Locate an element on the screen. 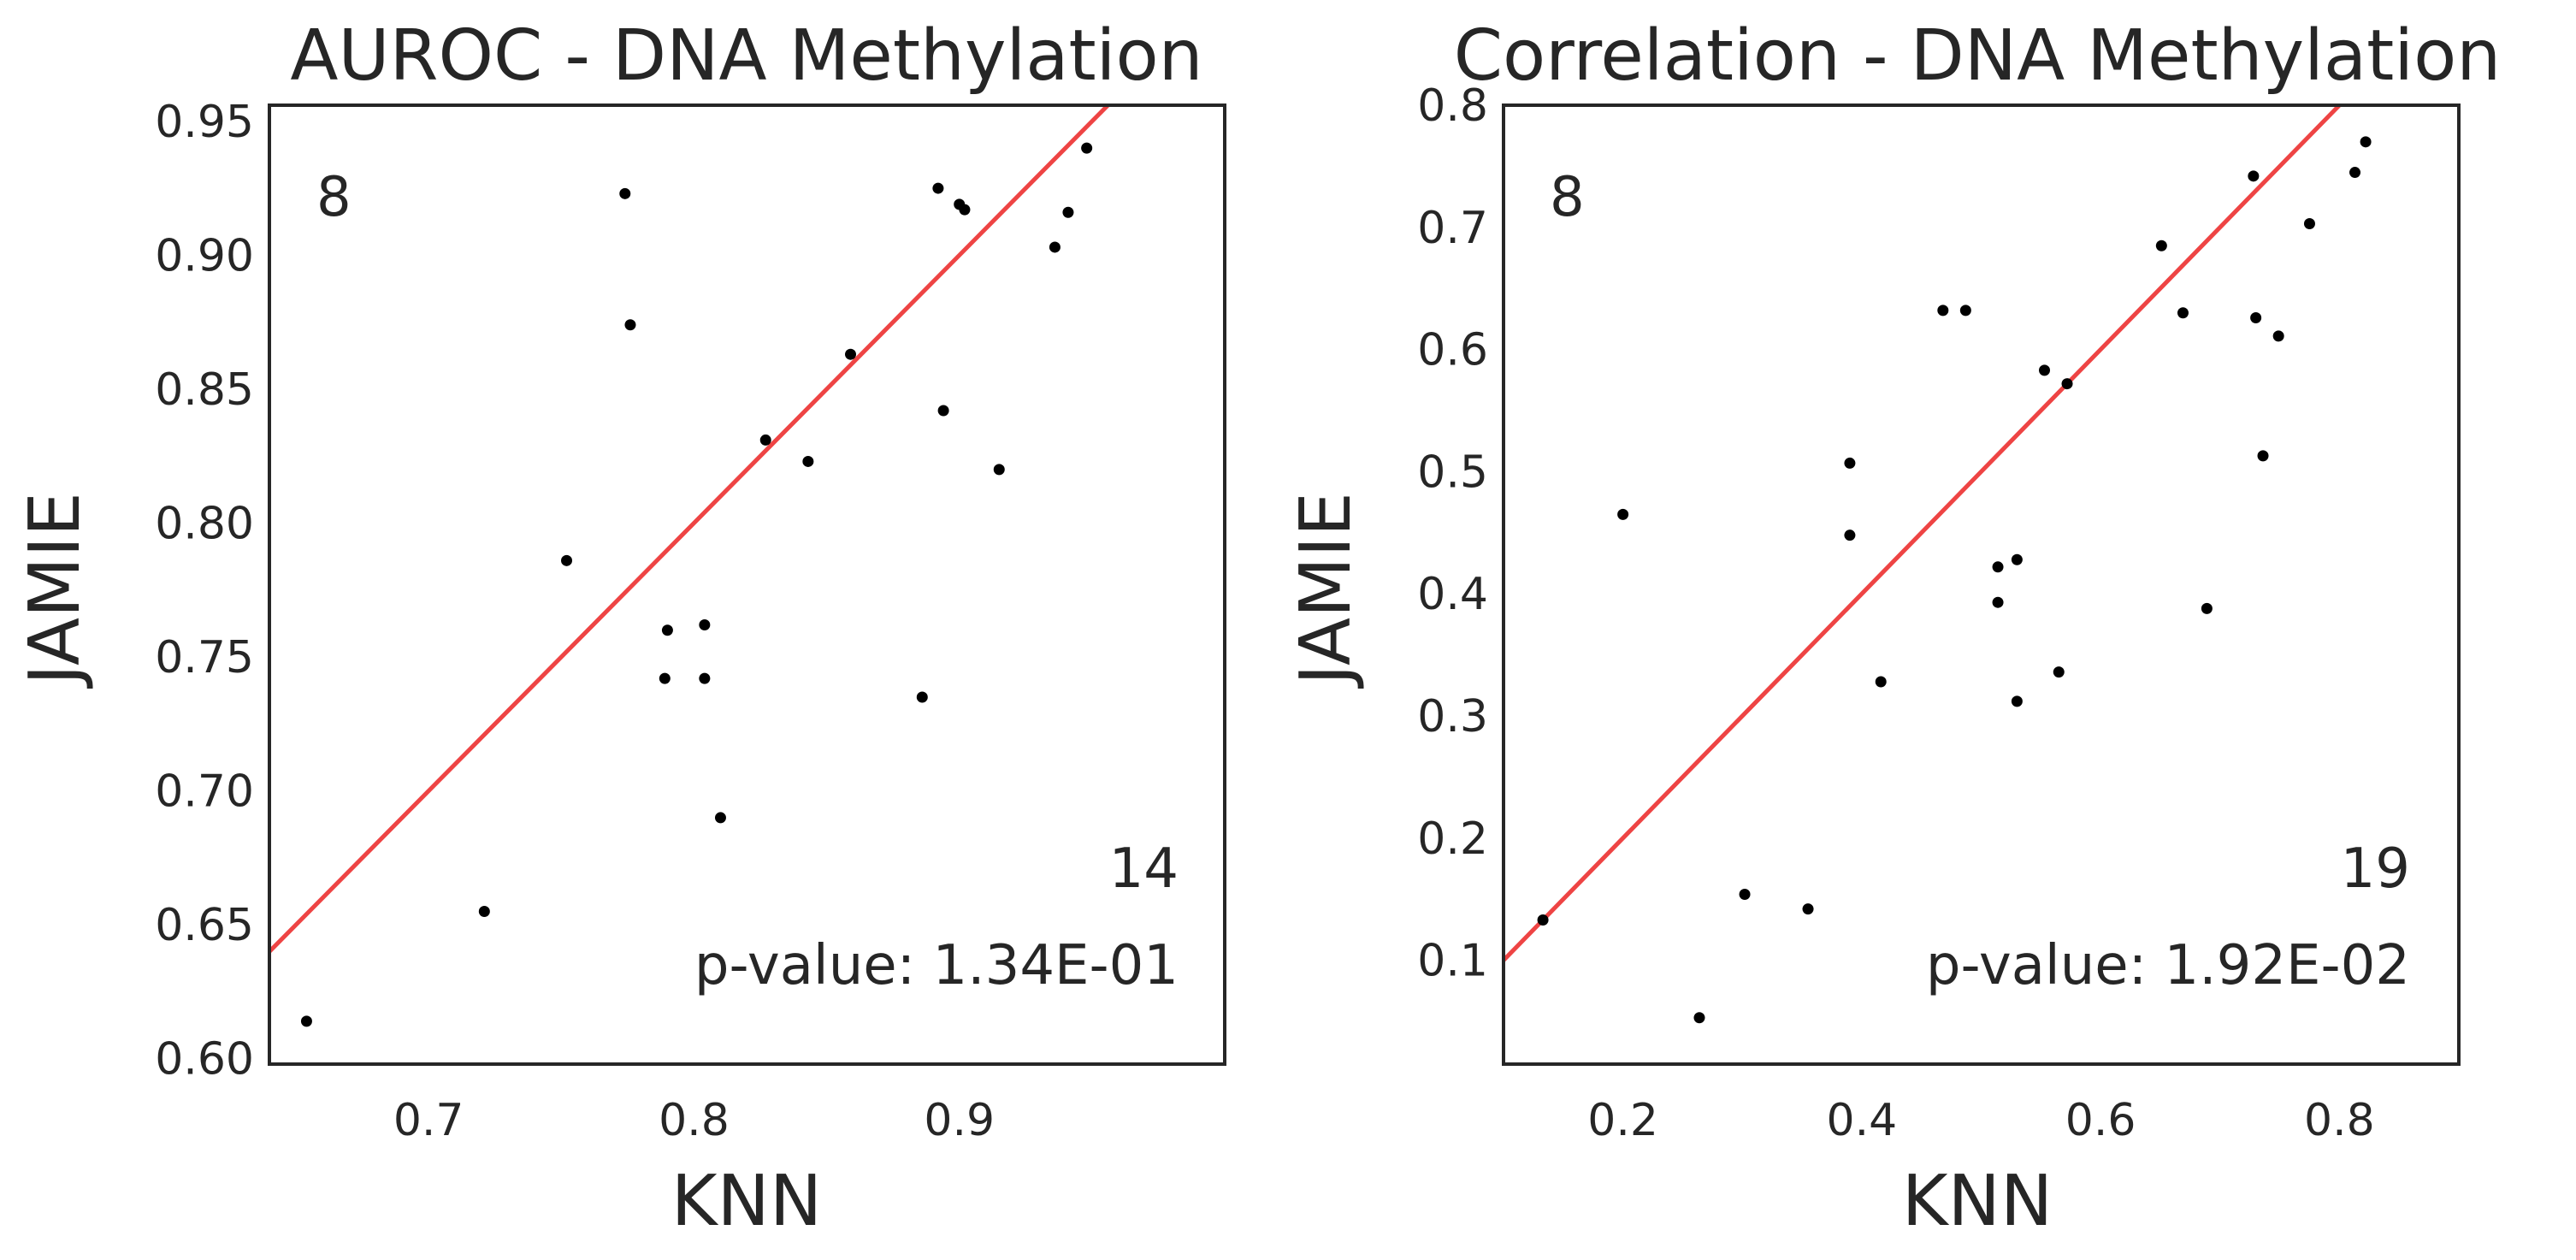 Image resolution: width=2576 pixels, height=1260 pixels. y-tick-label: 0.2 is located at coordinates (1452, 839).